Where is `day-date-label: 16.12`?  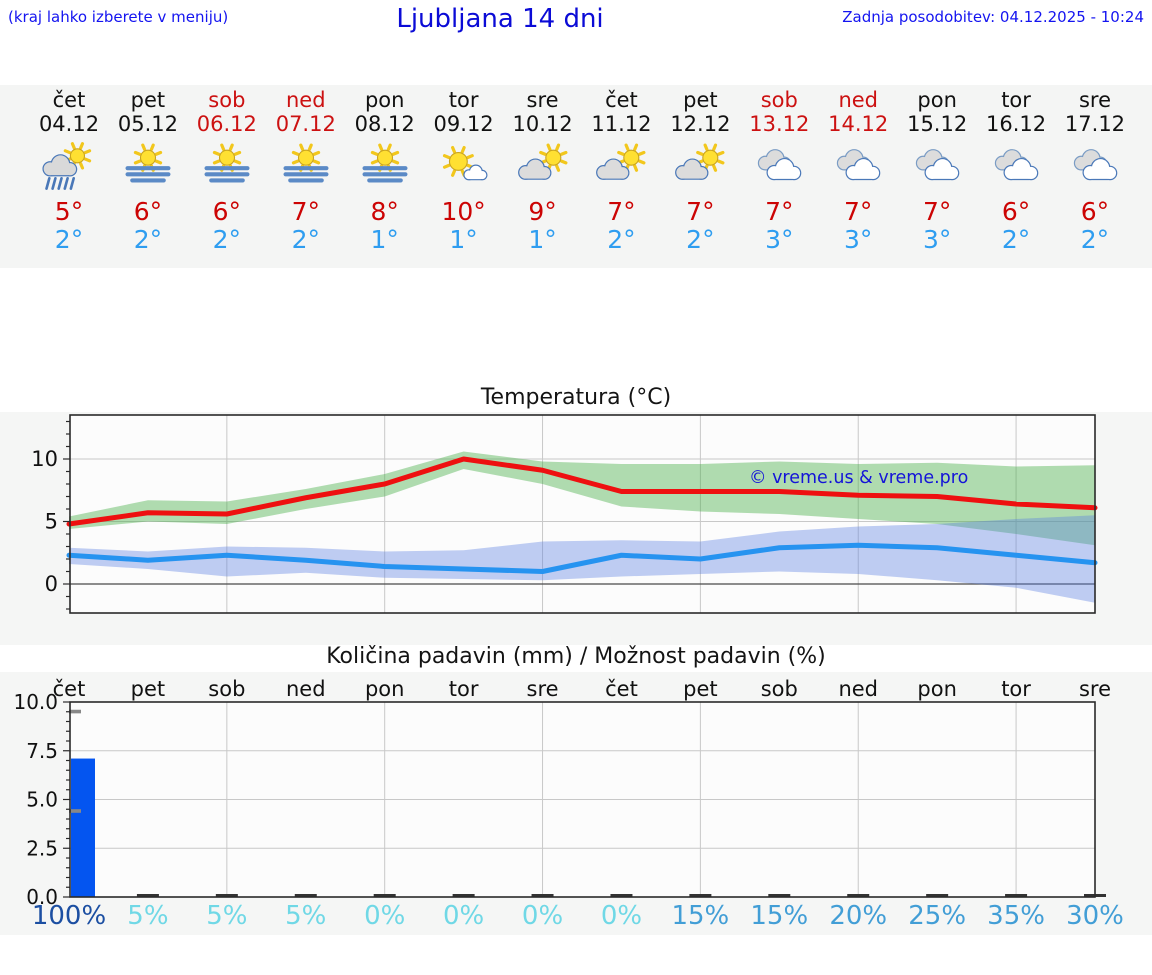
day-date-label: 16.12 is located at coordinates (1016, 124).